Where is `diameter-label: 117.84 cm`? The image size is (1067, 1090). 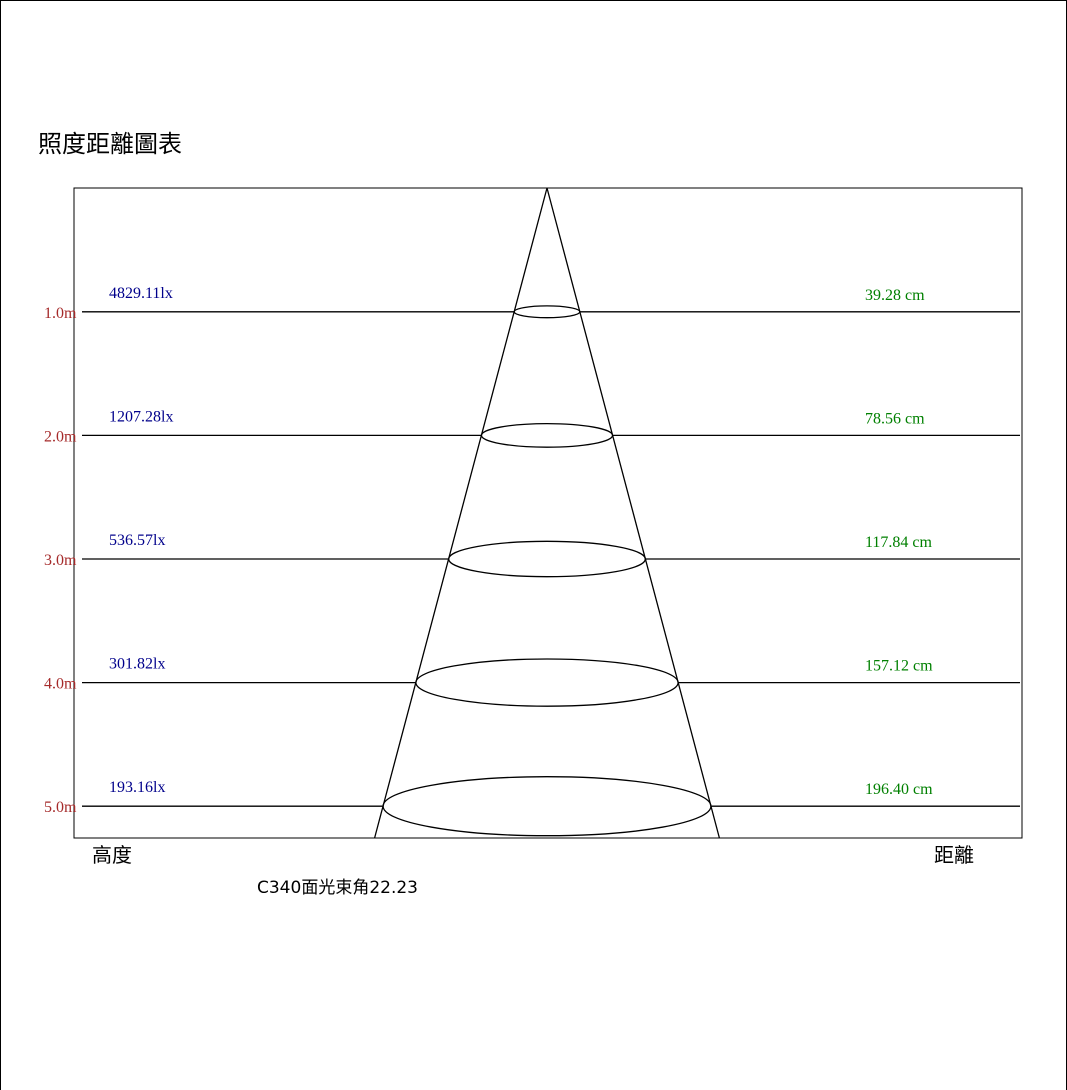 diameter-label: 117.84 cm is located at coordinates (899, 542).